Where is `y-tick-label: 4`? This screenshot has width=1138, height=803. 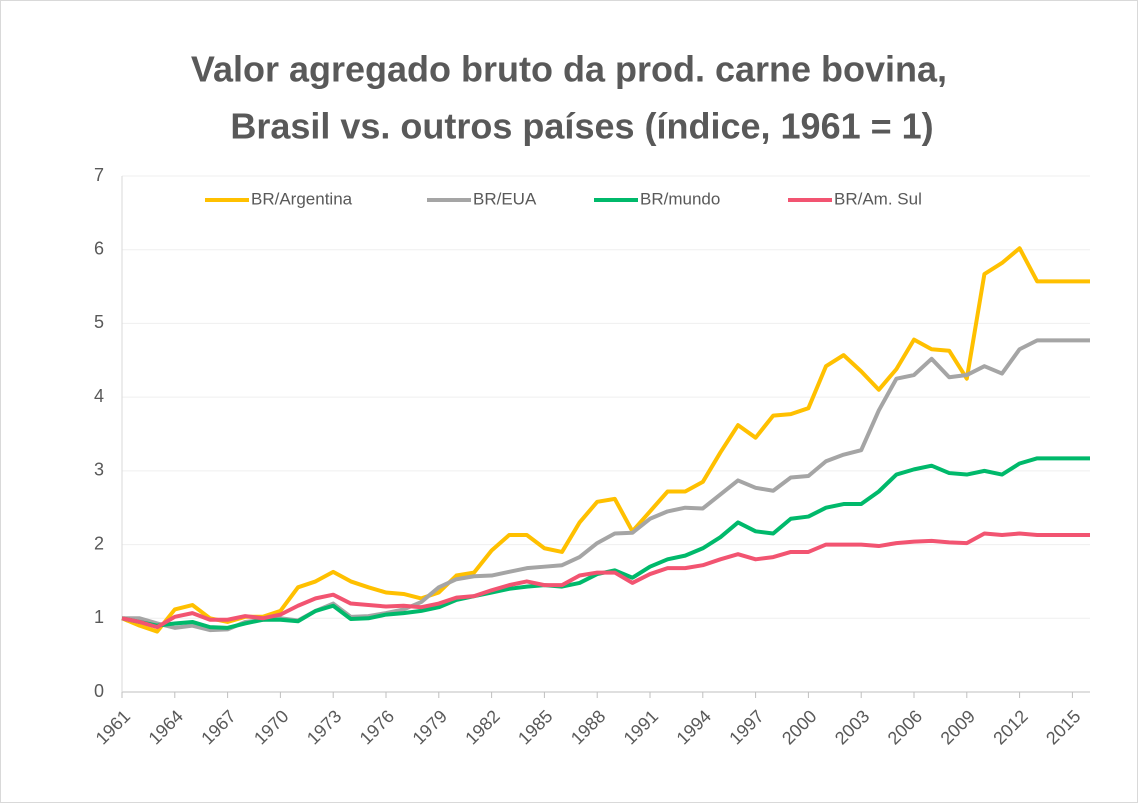 y-tick-label: 4 is located at coordinates (99, 396).